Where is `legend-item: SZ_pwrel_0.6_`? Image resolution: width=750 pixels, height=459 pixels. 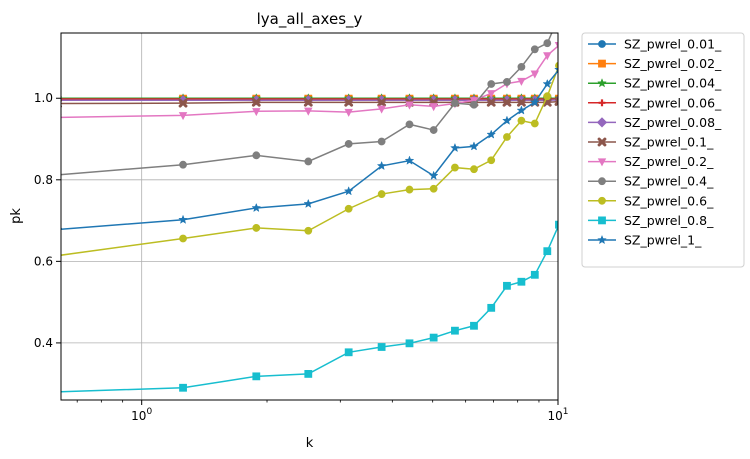
legend-item: SZ_pwrel_0.6_ is located at coordinates (651, 200).